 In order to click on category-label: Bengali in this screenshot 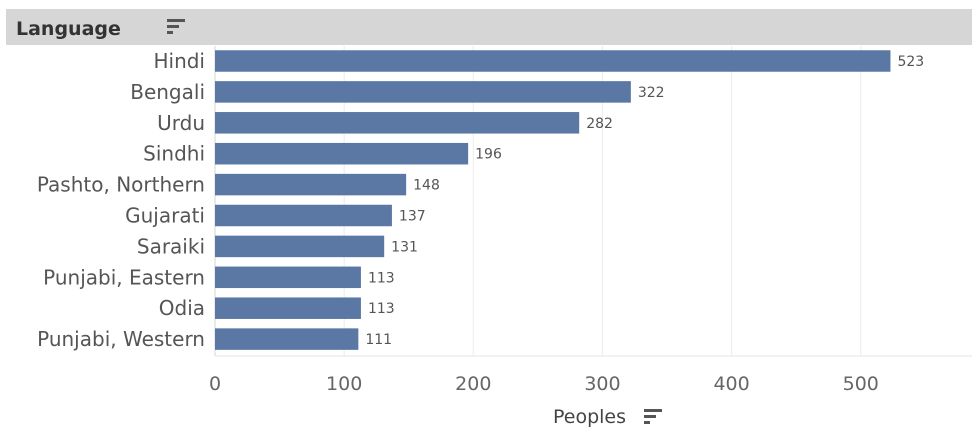, I will do `click(167, 92)`.